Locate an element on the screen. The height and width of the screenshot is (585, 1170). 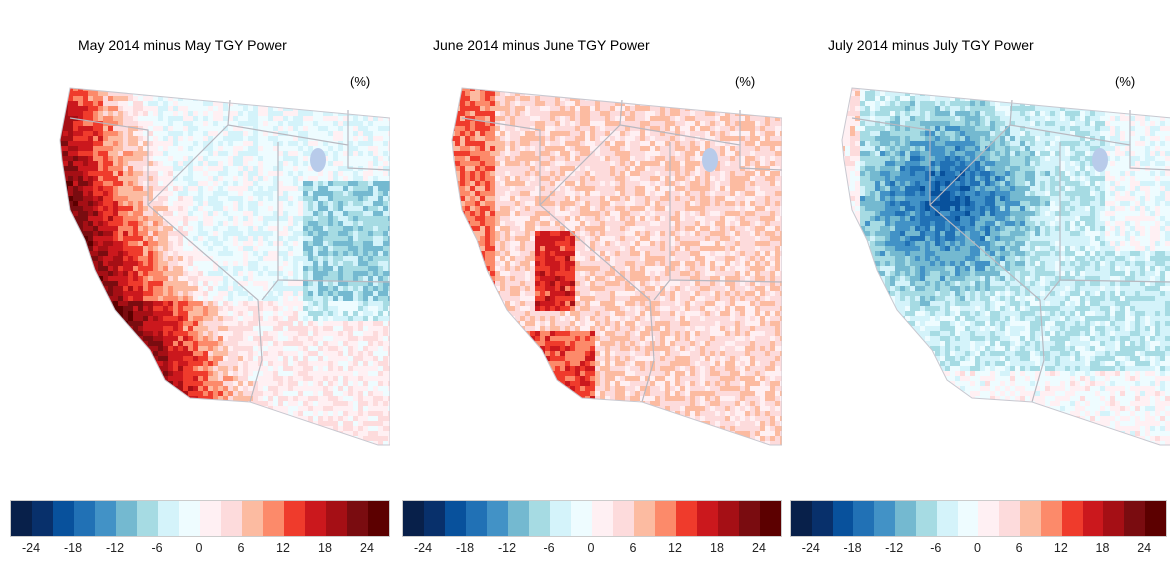
map-title: June 2014 minus June TGY Power is located at coordinates (541, 45).